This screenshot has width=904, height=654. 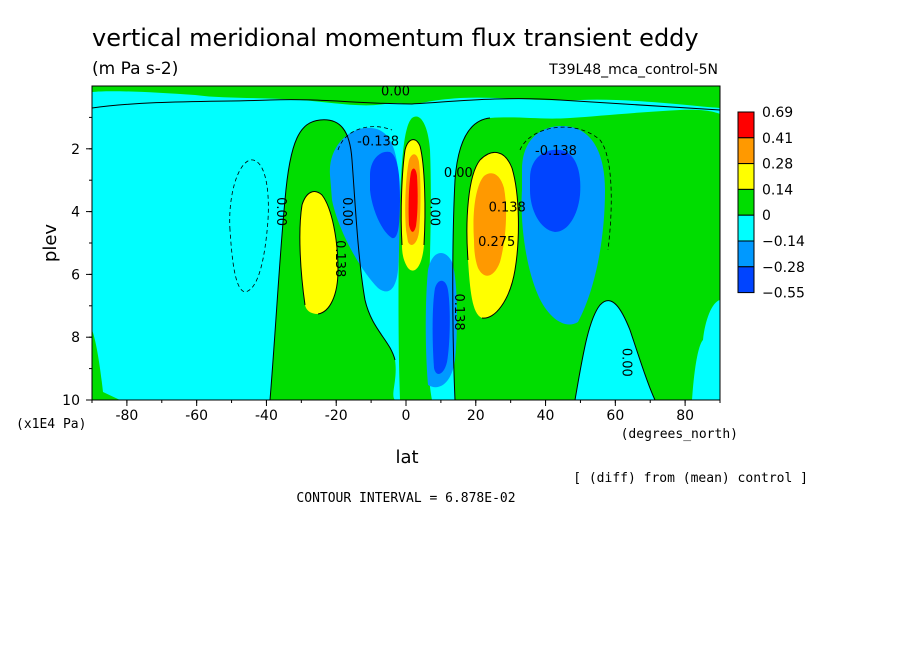 I want to click on y-tick-label: 2, so click(x=75, y=150).